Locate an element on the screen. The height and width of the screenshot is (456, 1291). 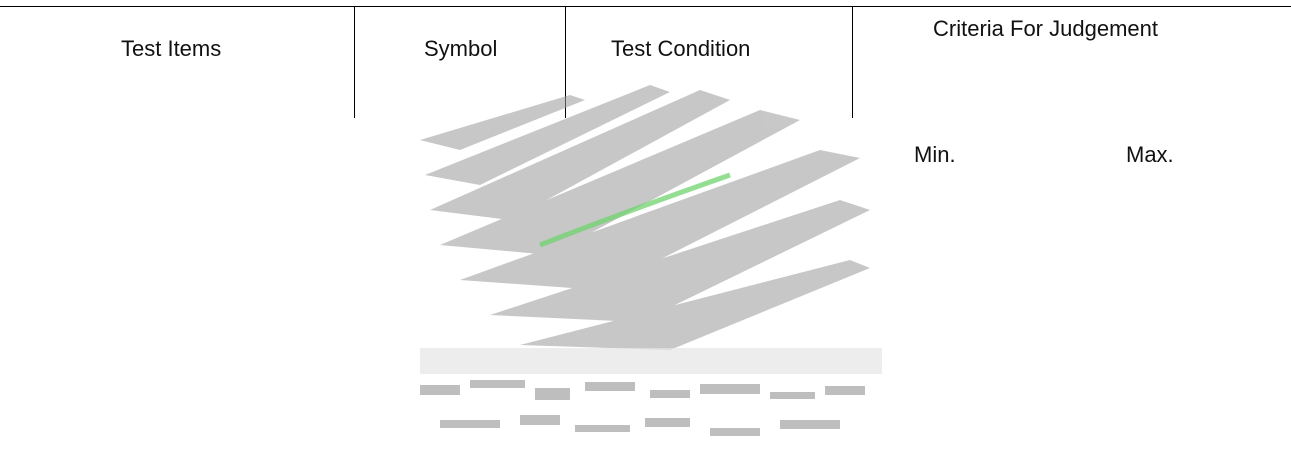
table-top-border is located at coordinates (645, 6).